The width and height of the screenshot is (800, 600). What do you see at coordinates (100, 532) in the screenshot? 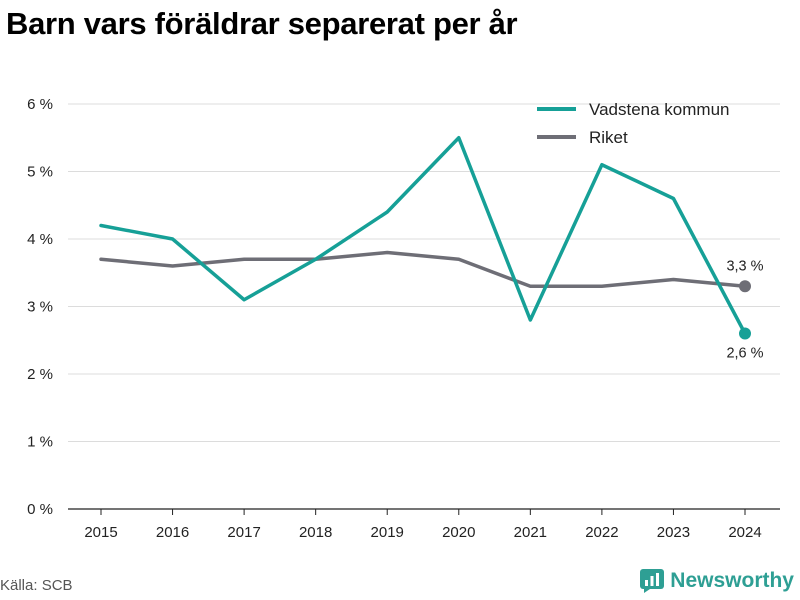
I see `x-tick-label: 2015` at bounding box center [100, 532].